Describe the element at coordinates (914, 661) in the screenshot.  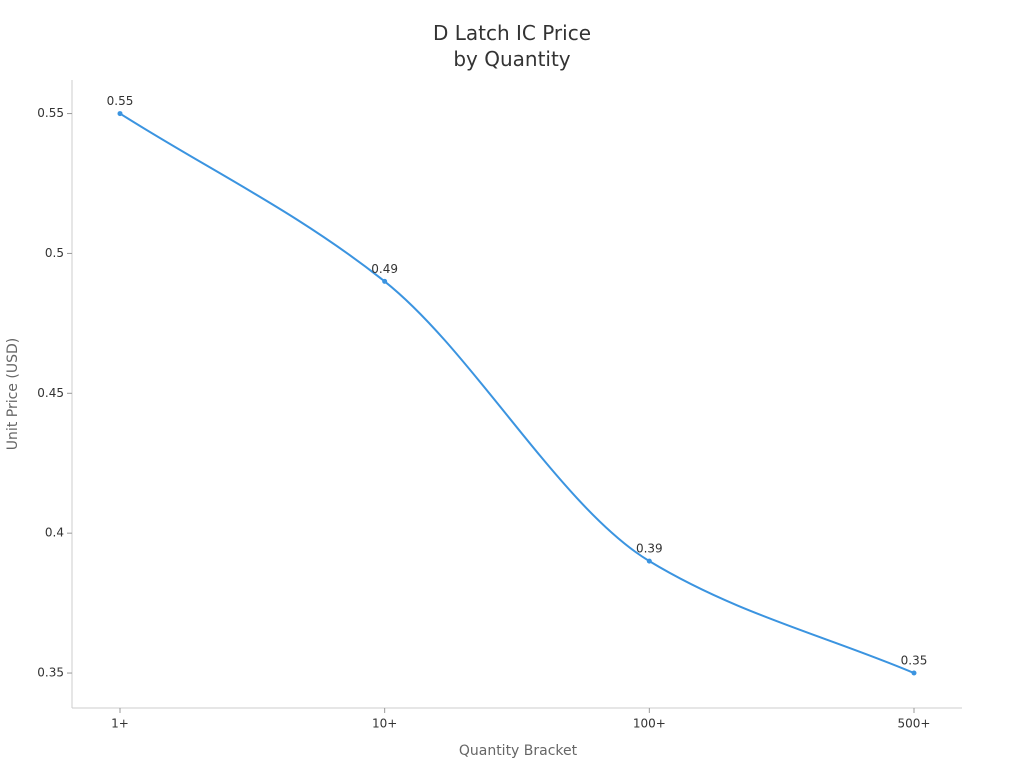
I see `data-label: 0.35` at that location.